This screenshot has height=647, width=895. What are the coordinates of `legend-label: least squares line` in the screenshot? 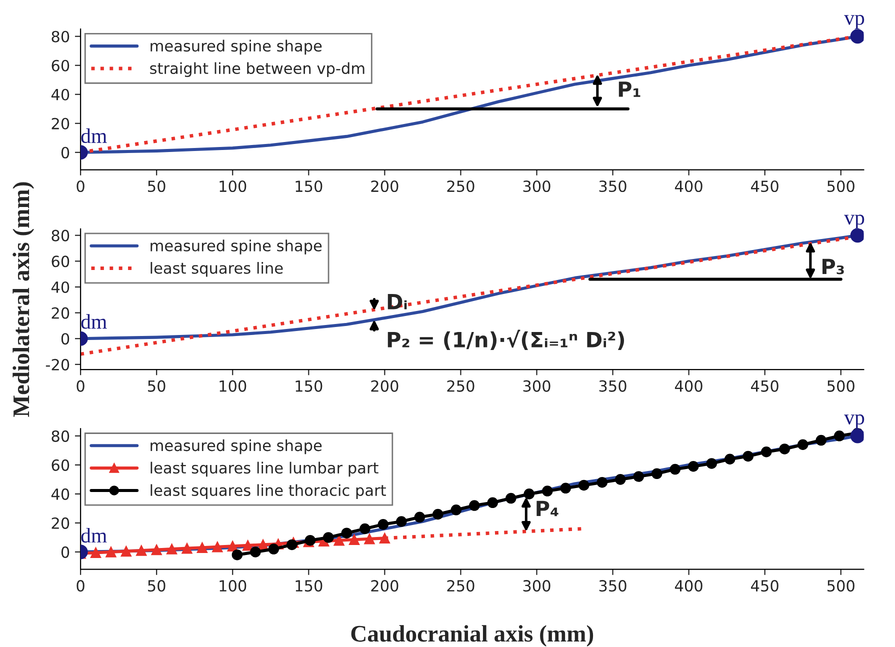 It's located at (216, 269).